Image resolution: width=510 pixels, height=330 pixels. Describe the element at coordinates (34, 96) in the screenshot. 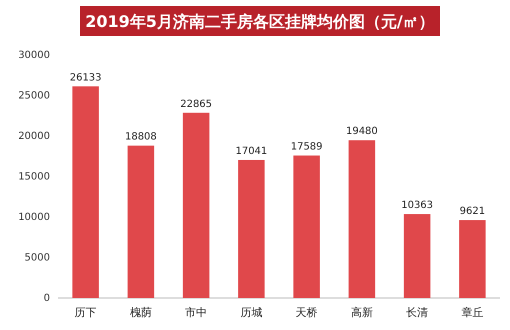

I see `y-tick-label: 25000` at that location.